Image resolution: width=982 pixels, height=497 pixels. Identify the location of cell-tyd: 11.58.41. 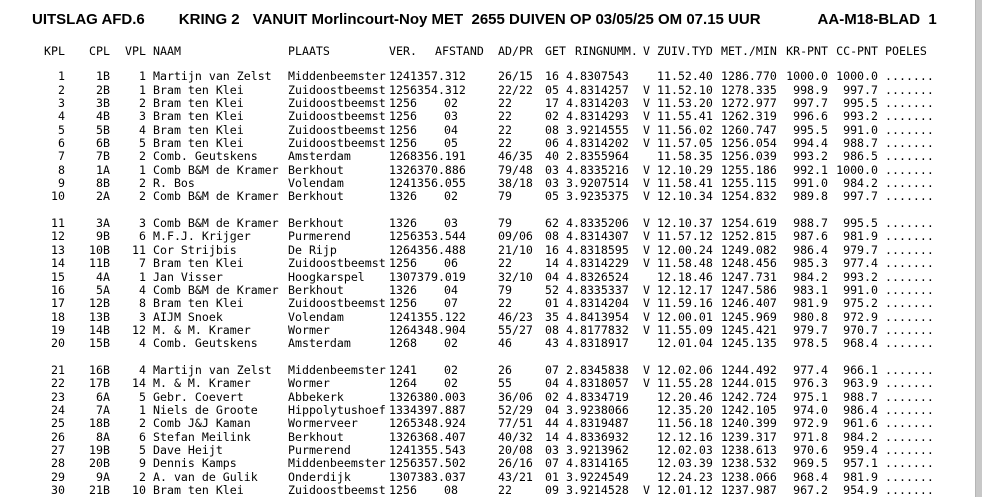
(685, 183).